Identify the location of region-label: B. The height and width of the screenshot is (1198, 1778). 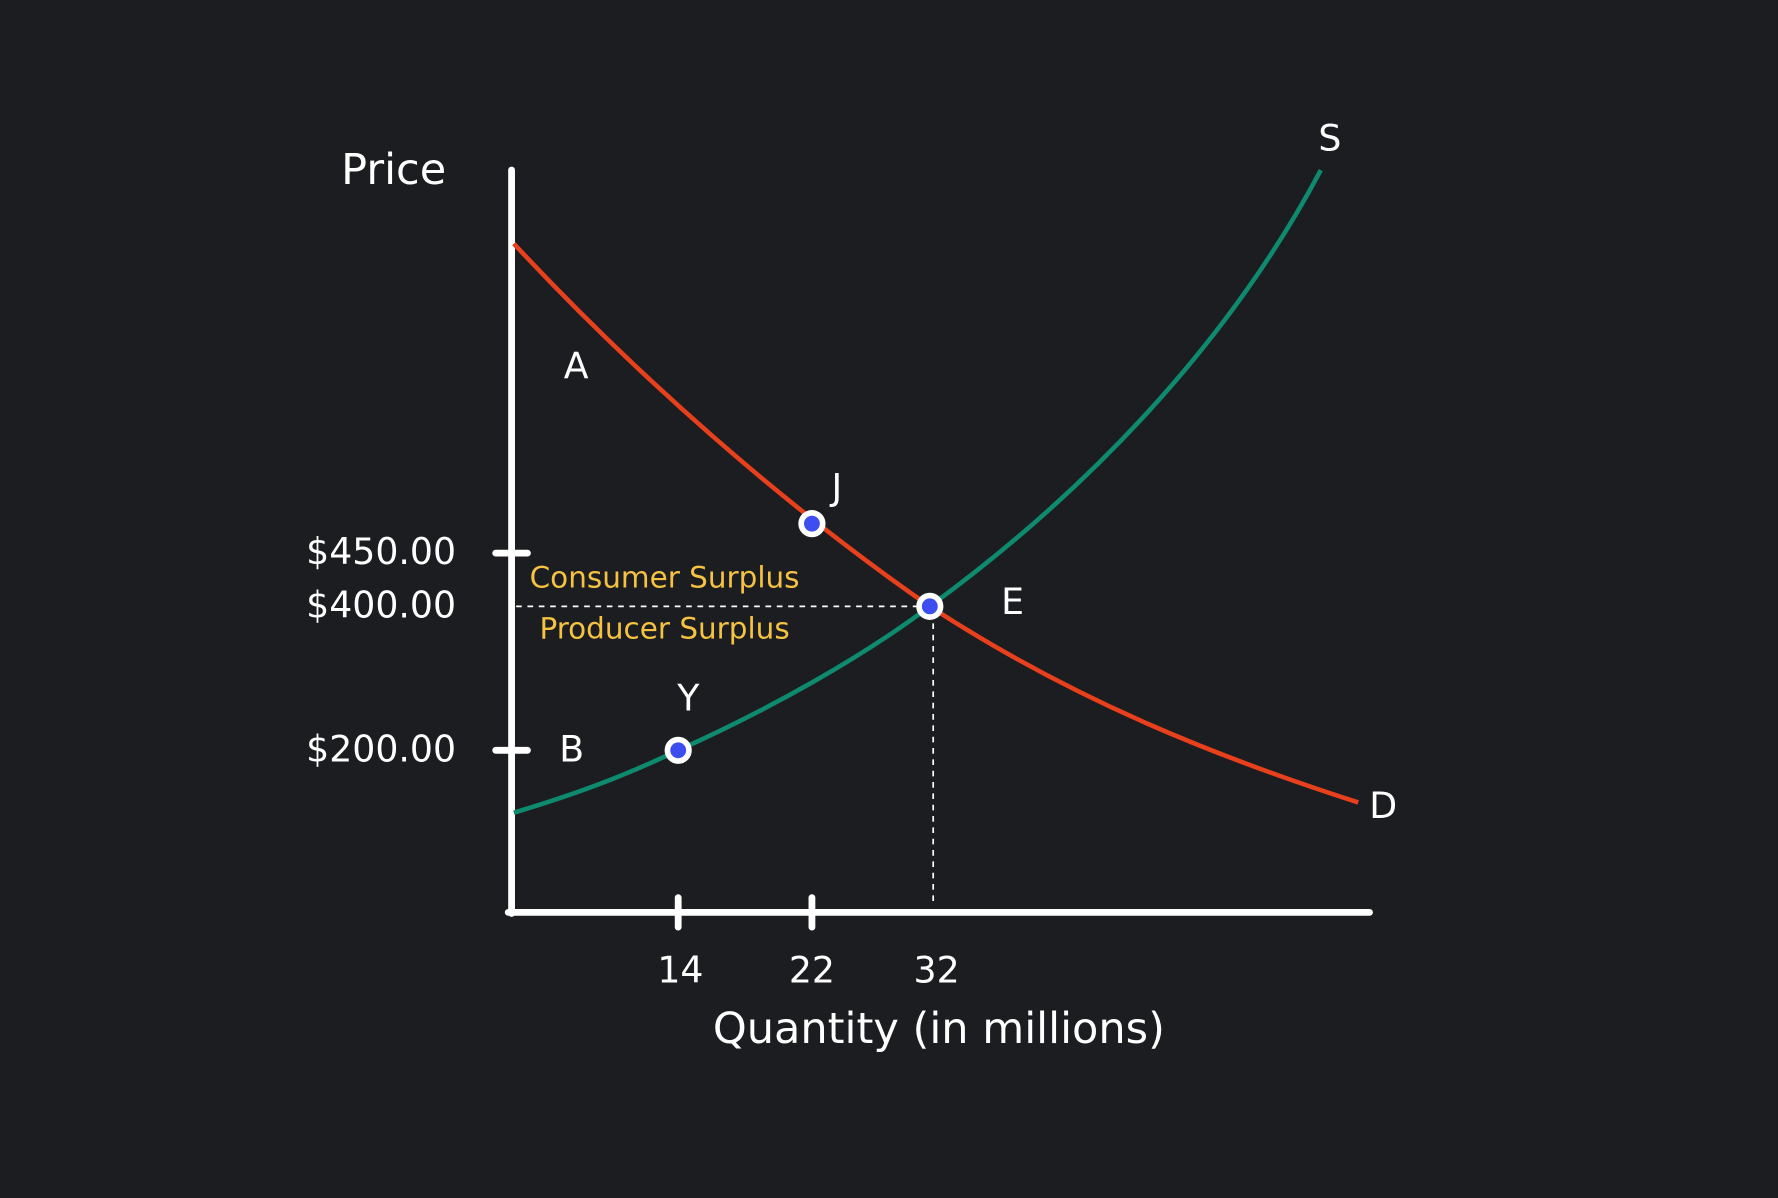
(571, 748).